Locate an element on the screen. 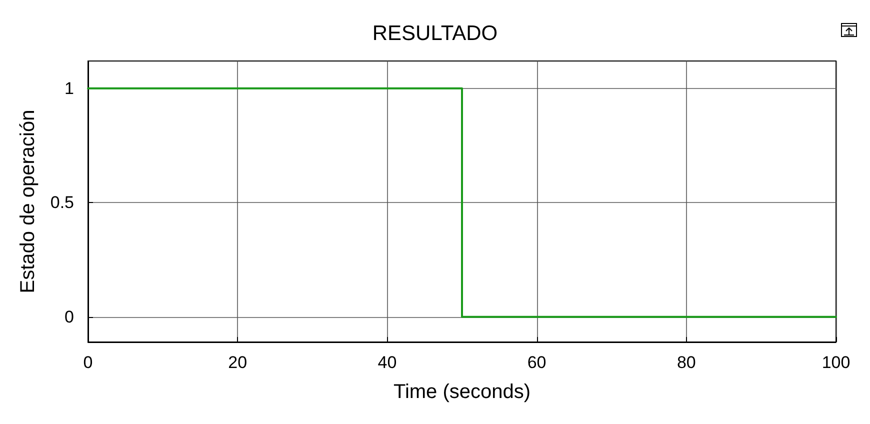 This screenshot has height=424, width=870. x-tick-label: 60 is located at coordinates (536, 362).